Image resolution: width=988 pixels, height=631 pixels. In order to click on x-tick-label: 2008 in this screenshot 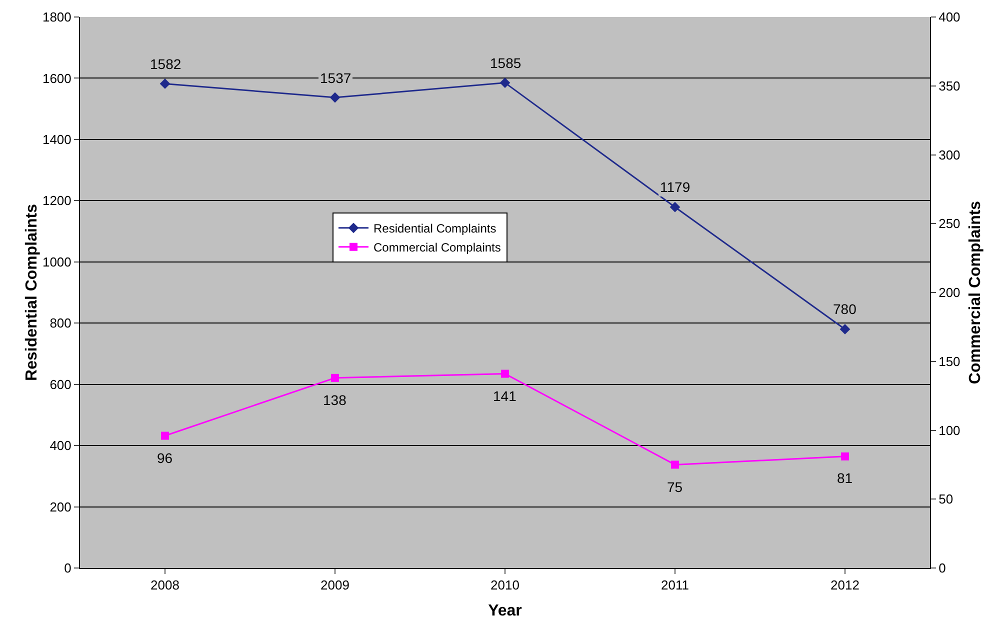, I will do `click(165, 585)`.